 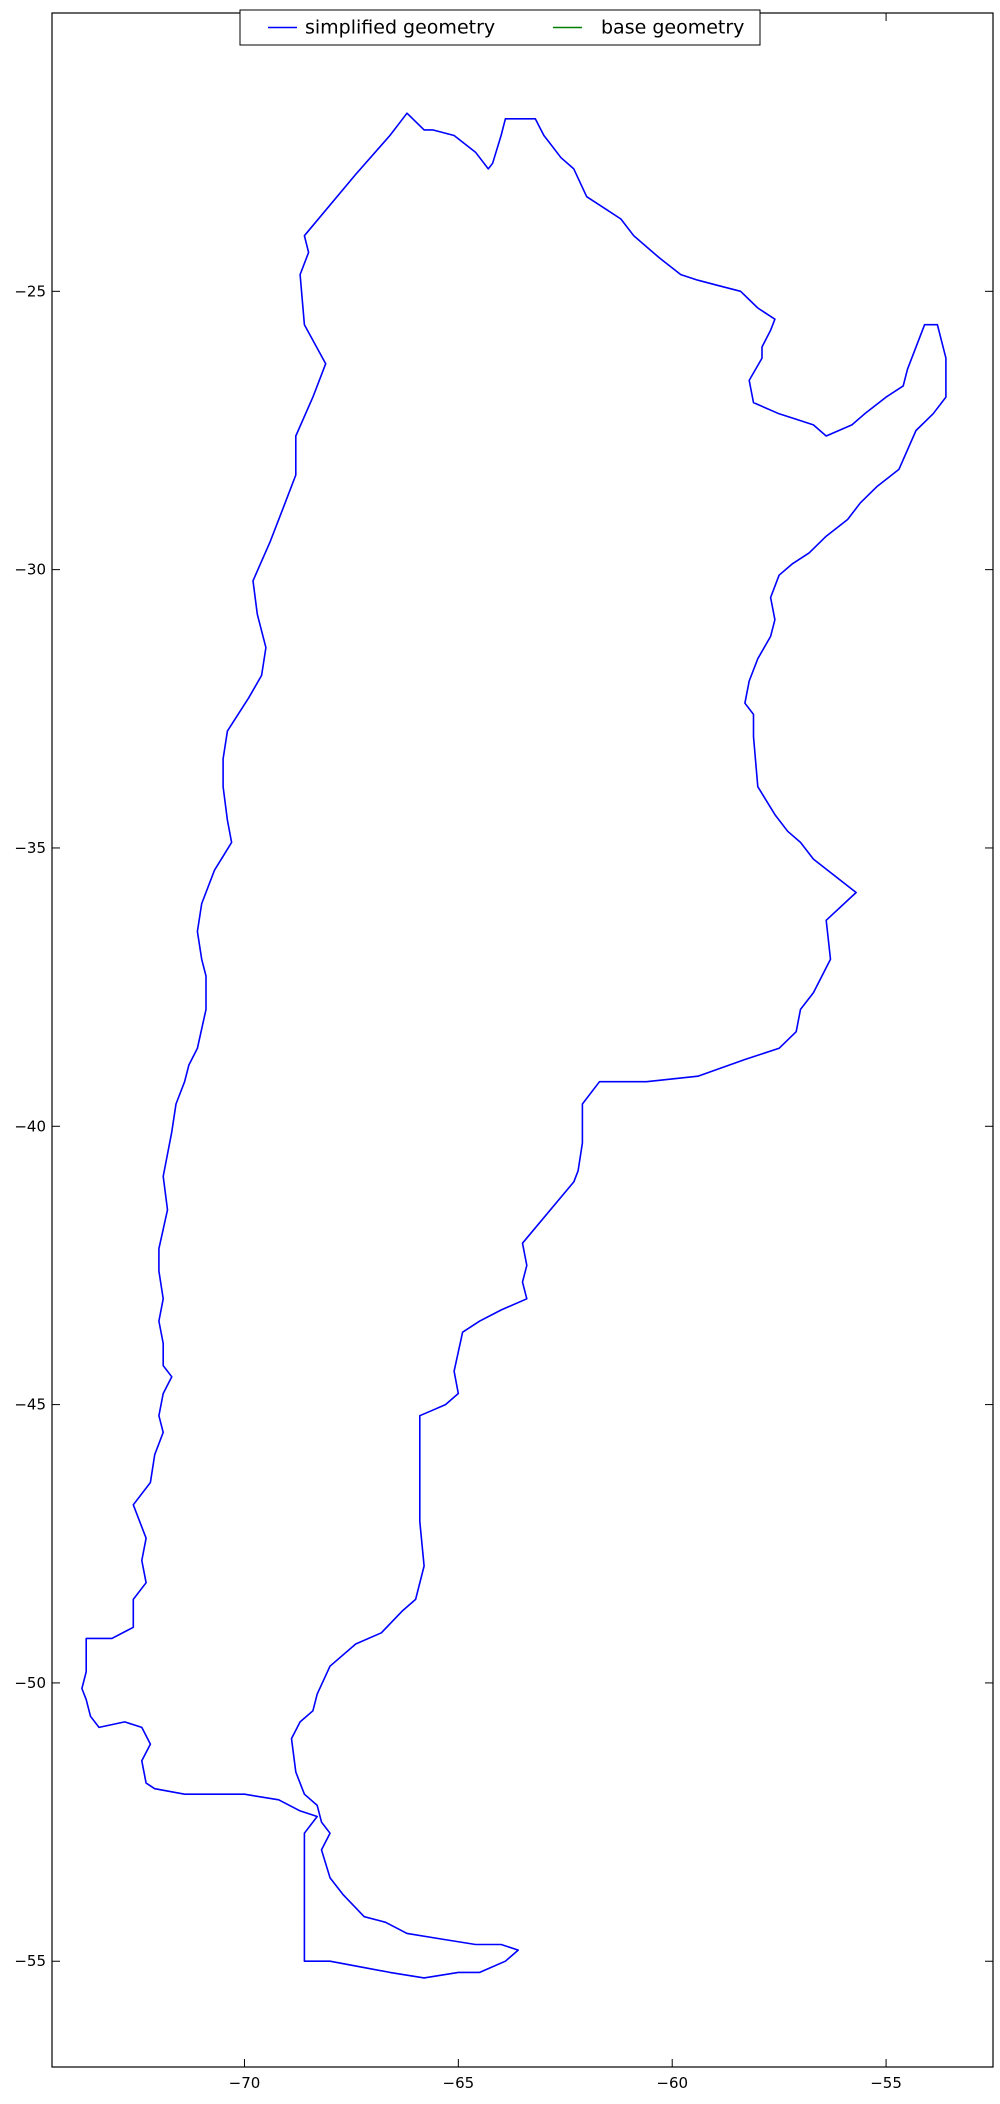 What do you see at coordinates (30, 1683) in the screenshot?
I see `y-tick-label: −50` at bounding box center [30, 1683].